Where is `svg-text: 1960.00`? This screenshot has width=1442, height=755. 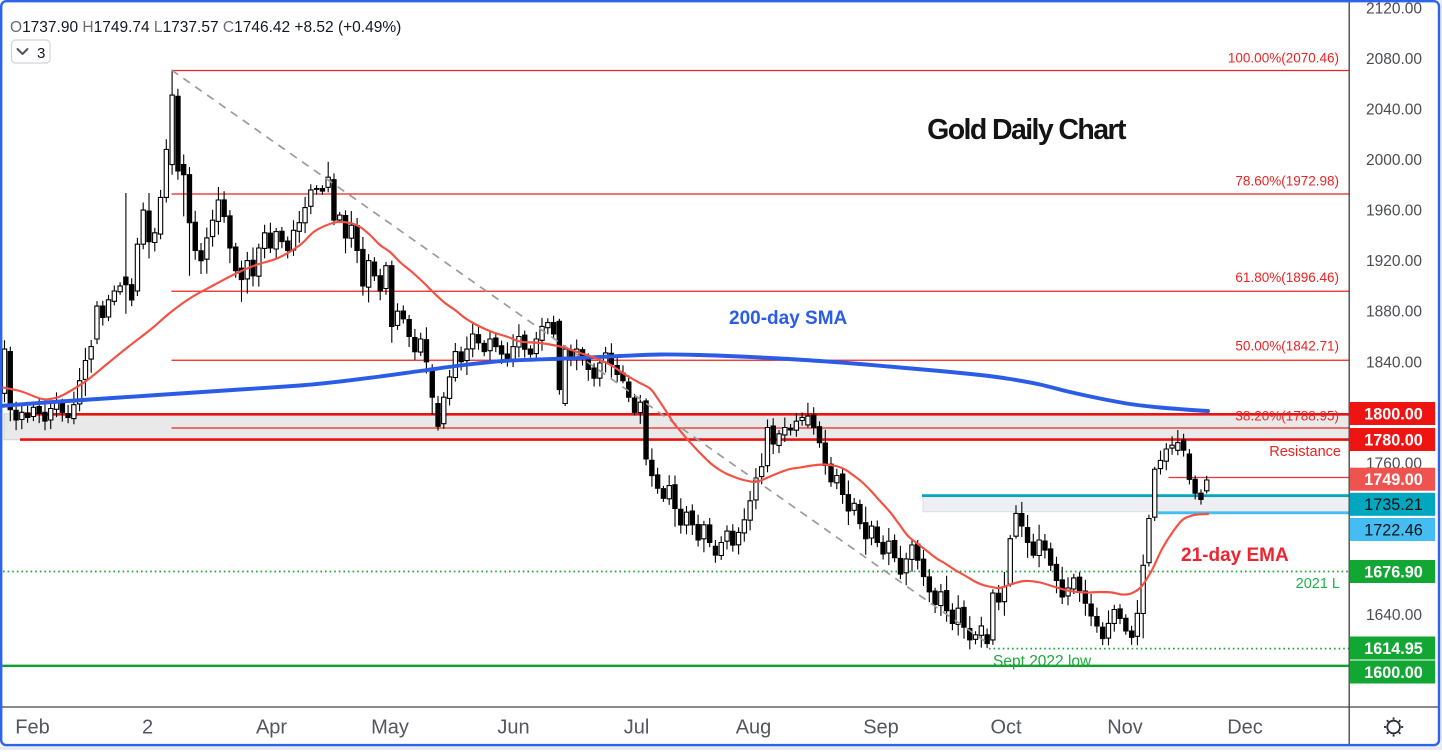 svg-text: 1960.00 is located at coordinates (1394, 211).